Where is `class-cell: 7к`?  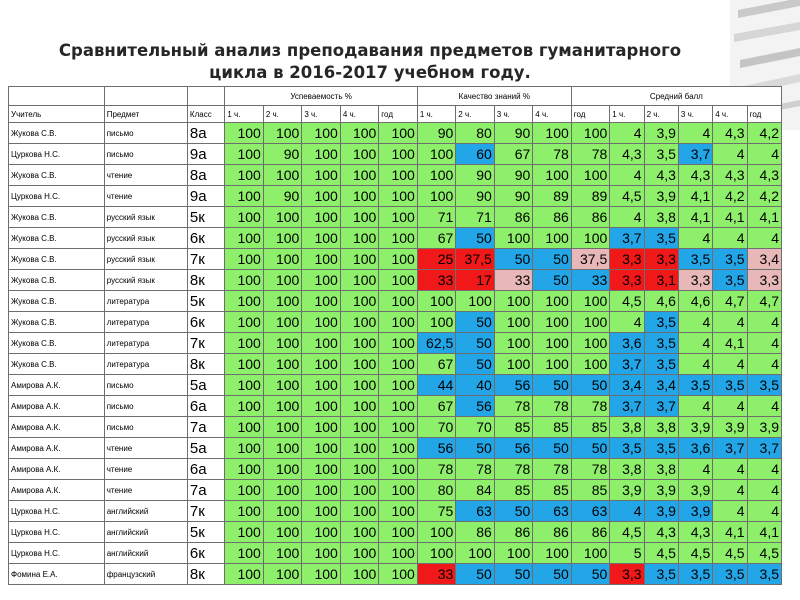 class-cell: 7к is located at coordinates (206, 343).